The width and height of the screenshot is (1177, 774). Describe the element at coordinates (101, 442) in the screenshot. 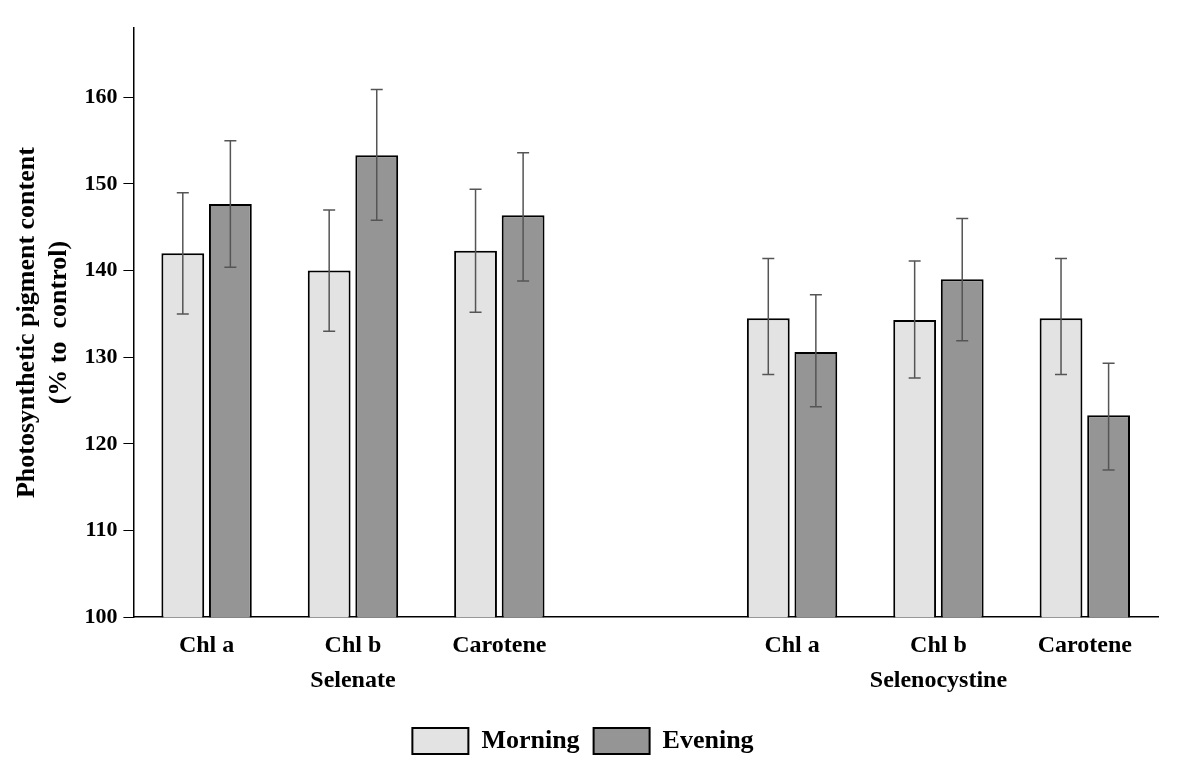

I see `y-tick-label: 120` at that location.